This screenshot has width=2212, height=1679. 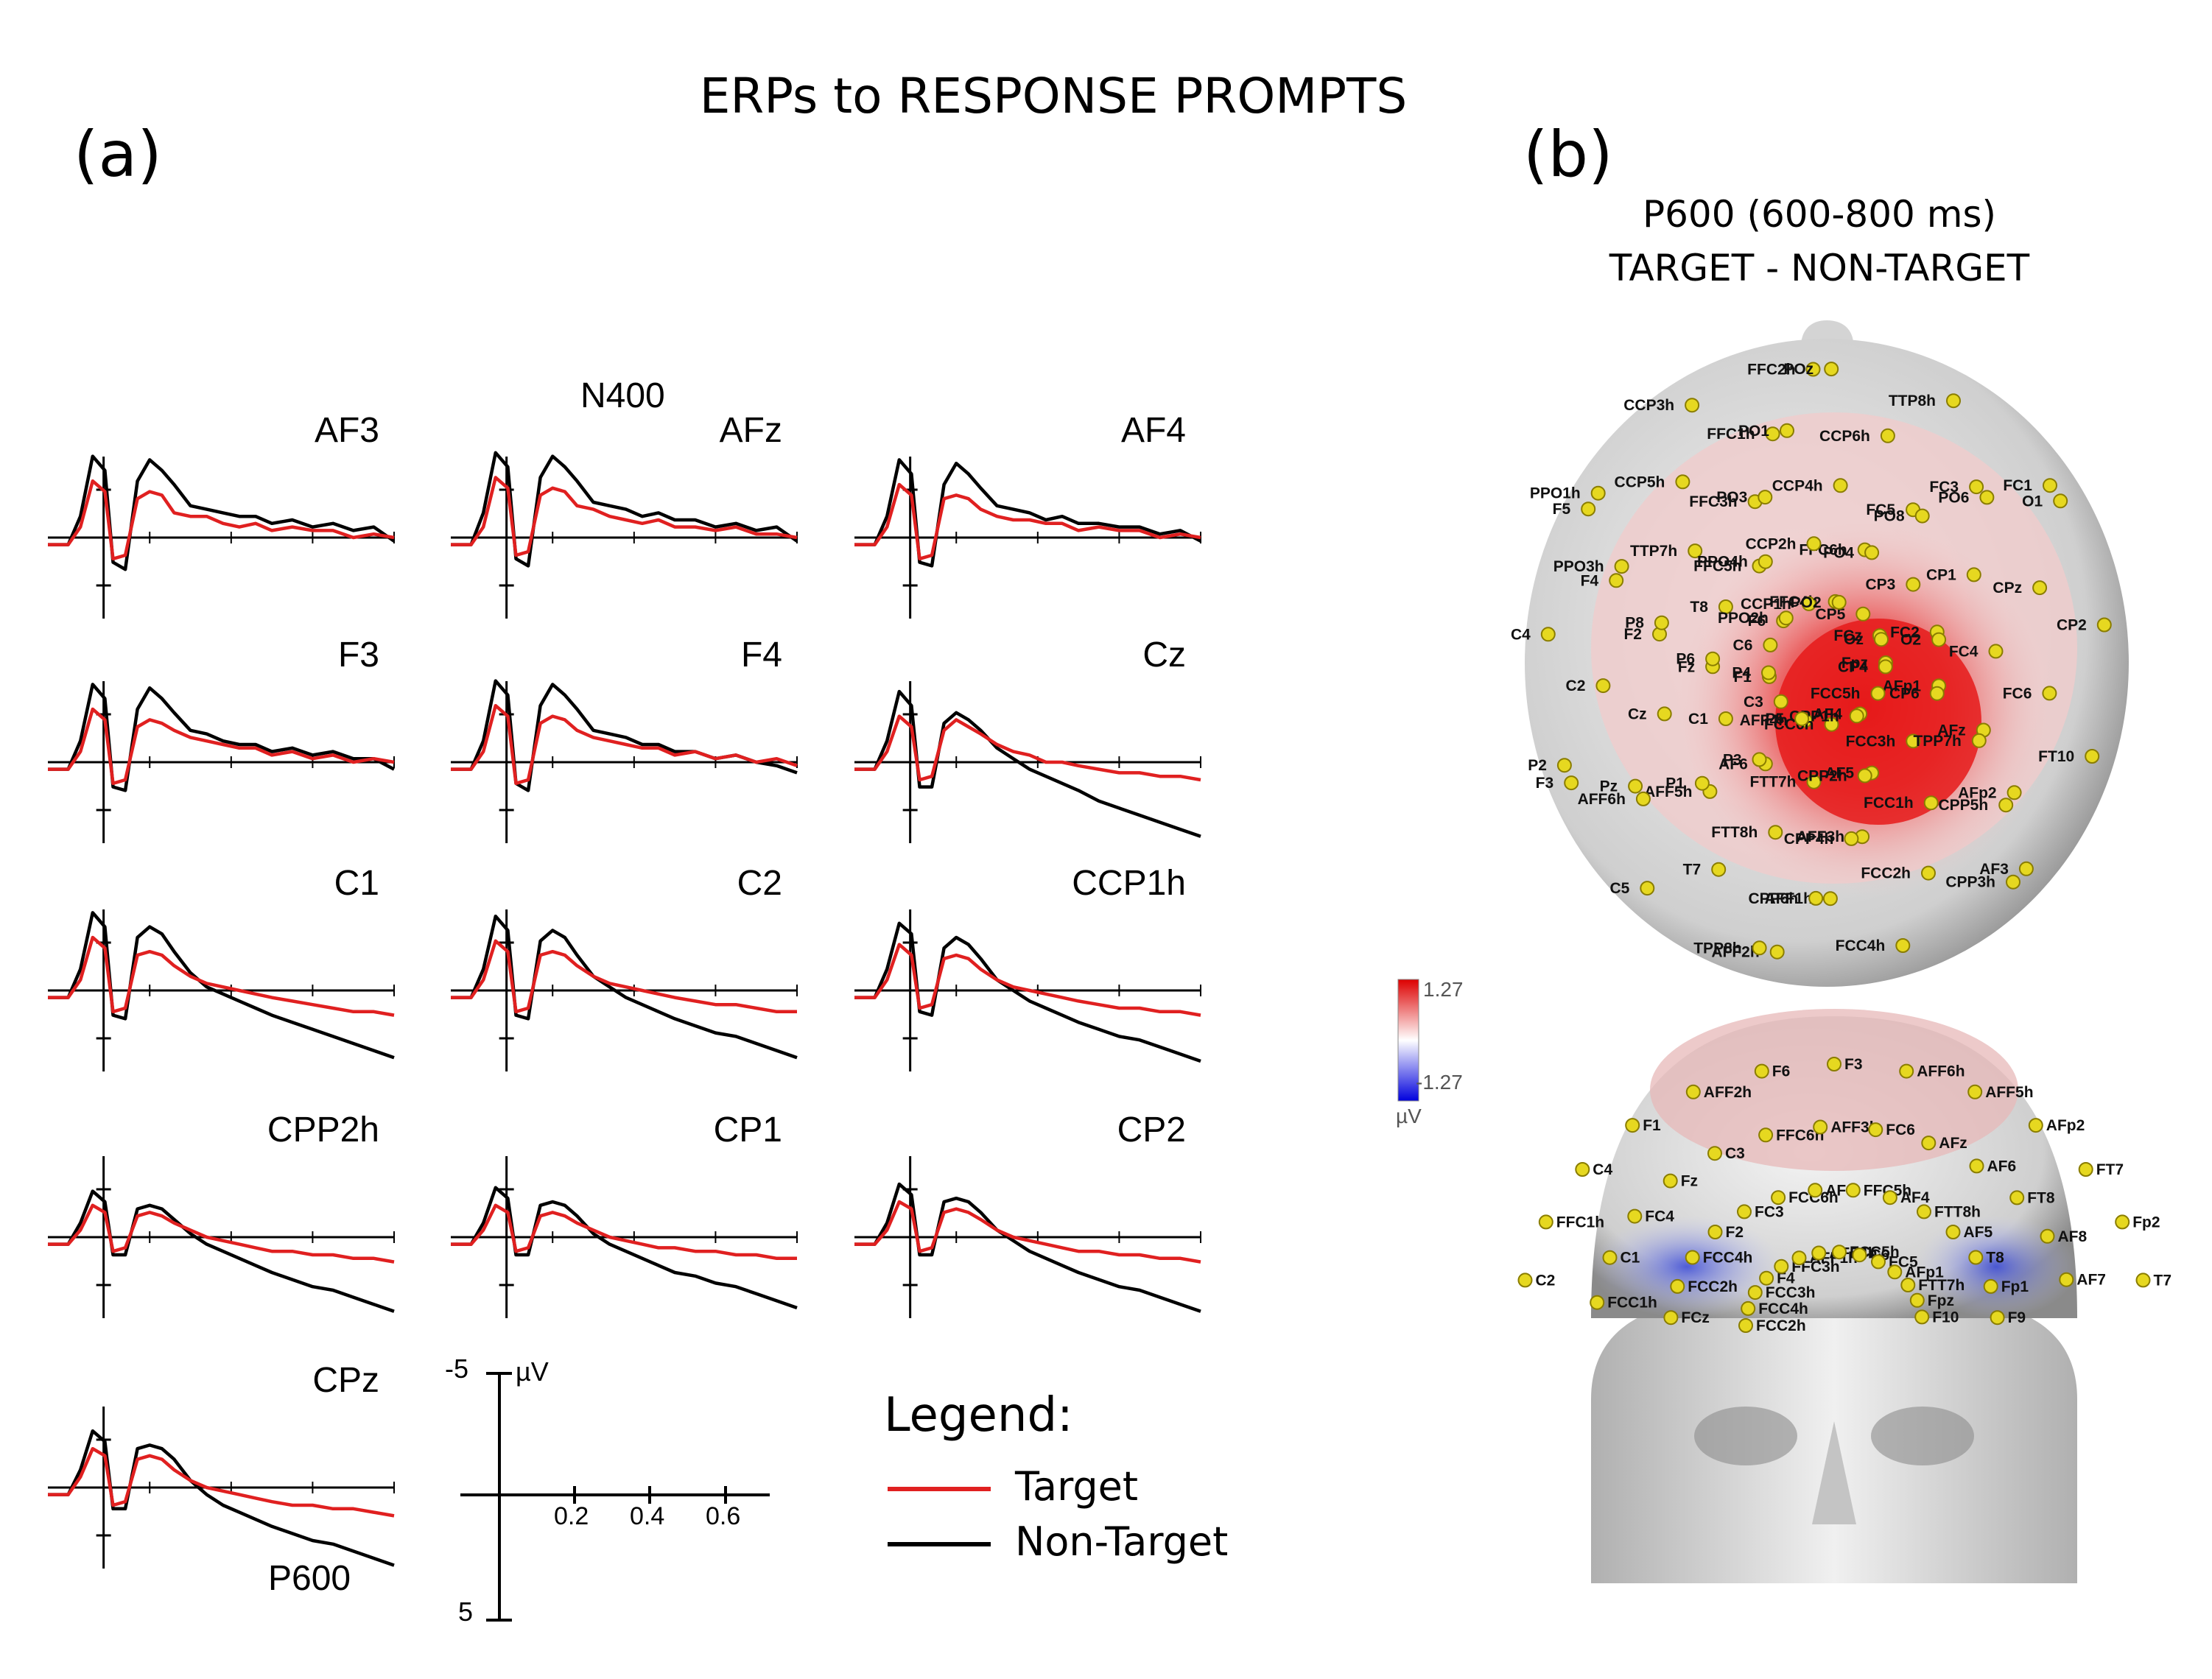 I want to click on electrode-label: T7, so click(x=1692, y=870).